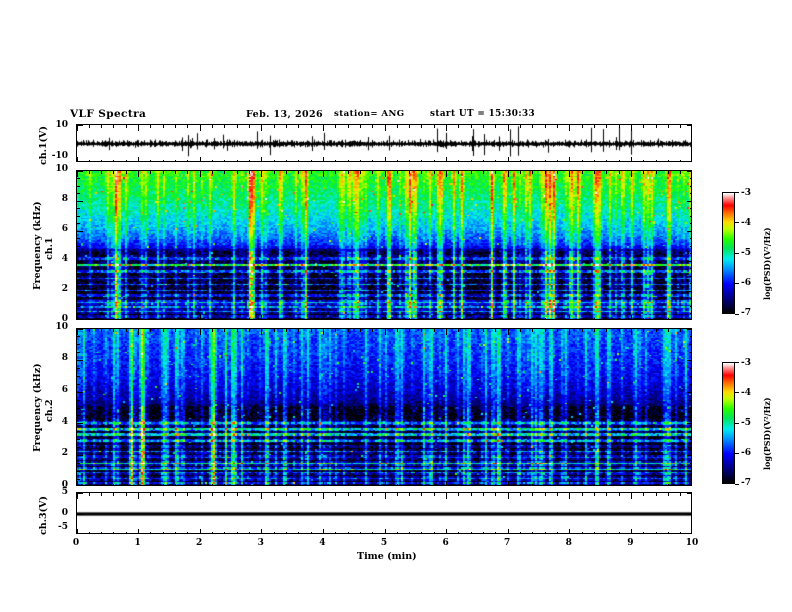 Image resolution: width=792 pixels, height=612 pixels. What do you see at coordinates (692, 543) in the screenshot?
I see `x-axis-tick-label: 10` at bounding box center [692, 543].